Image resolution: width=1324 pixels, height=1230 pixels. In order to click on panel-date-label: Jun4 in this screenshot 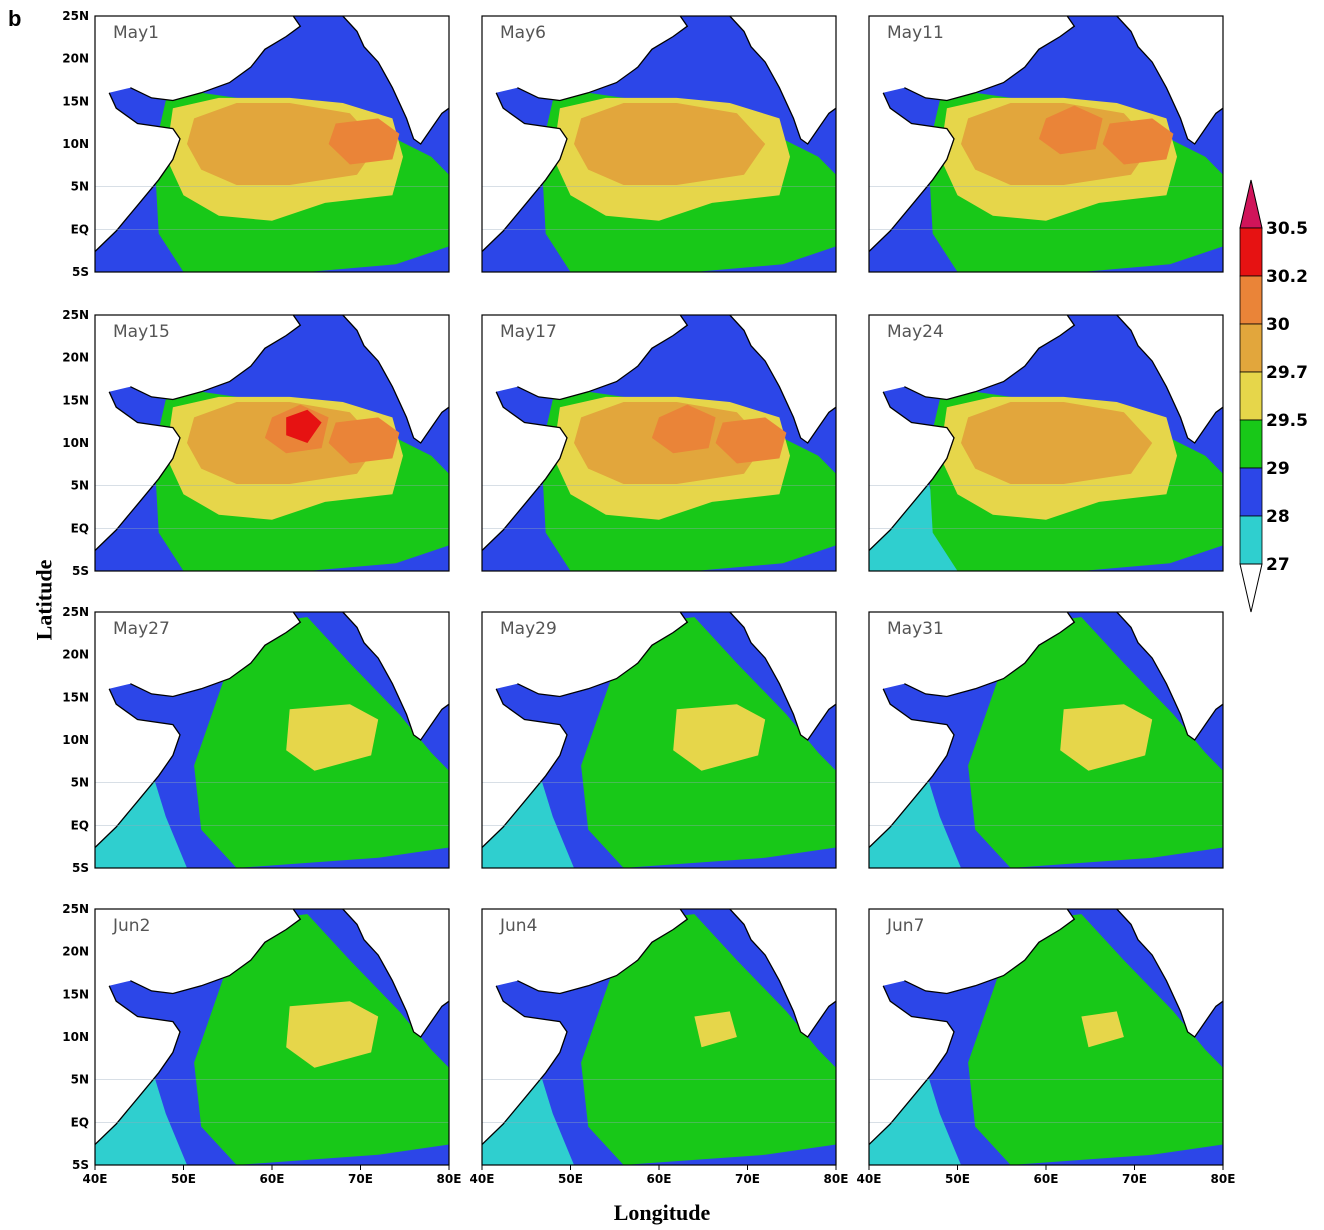, I will do `click(518, 926)`.